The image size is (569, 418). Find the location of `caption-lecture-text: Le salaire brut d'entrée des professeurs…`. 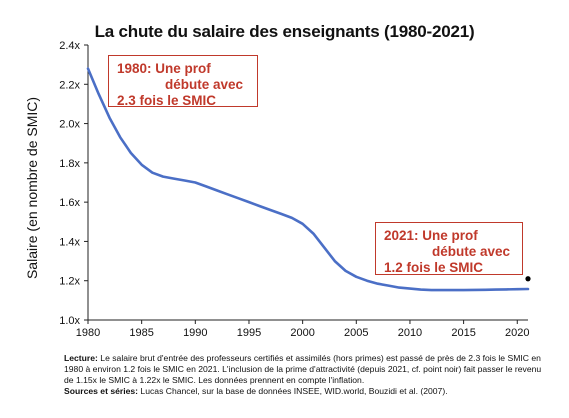

caption-lecture-text: Le salaire brut d'entrée des professeurs… is located at coordinates (303, 369).